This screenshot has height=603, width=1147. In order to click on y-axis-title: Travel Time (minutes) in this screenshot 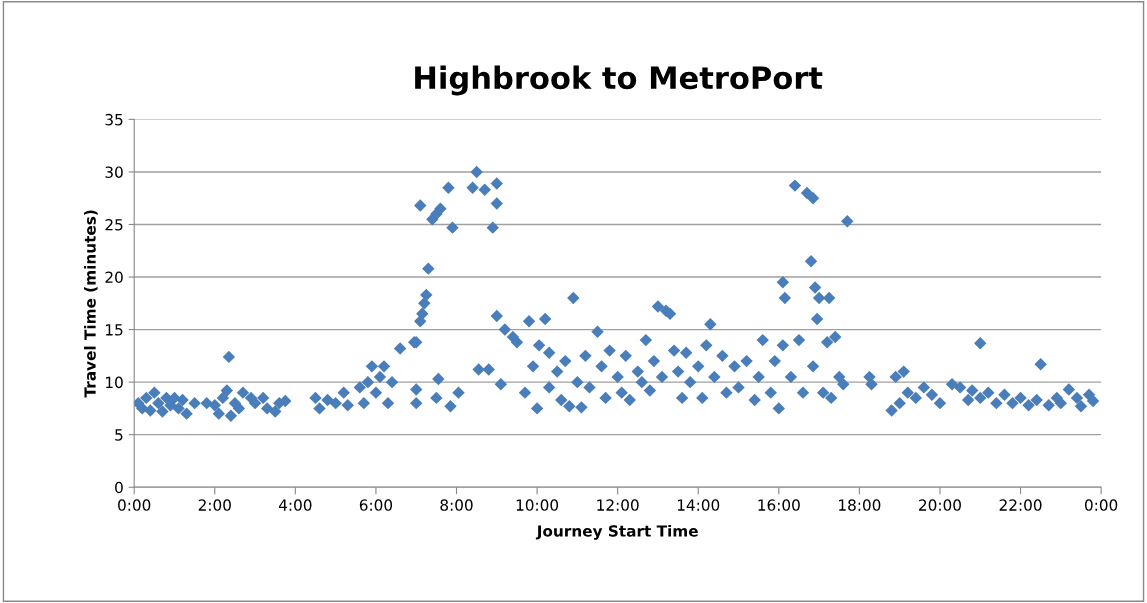, I will do `click(91, 304)`.